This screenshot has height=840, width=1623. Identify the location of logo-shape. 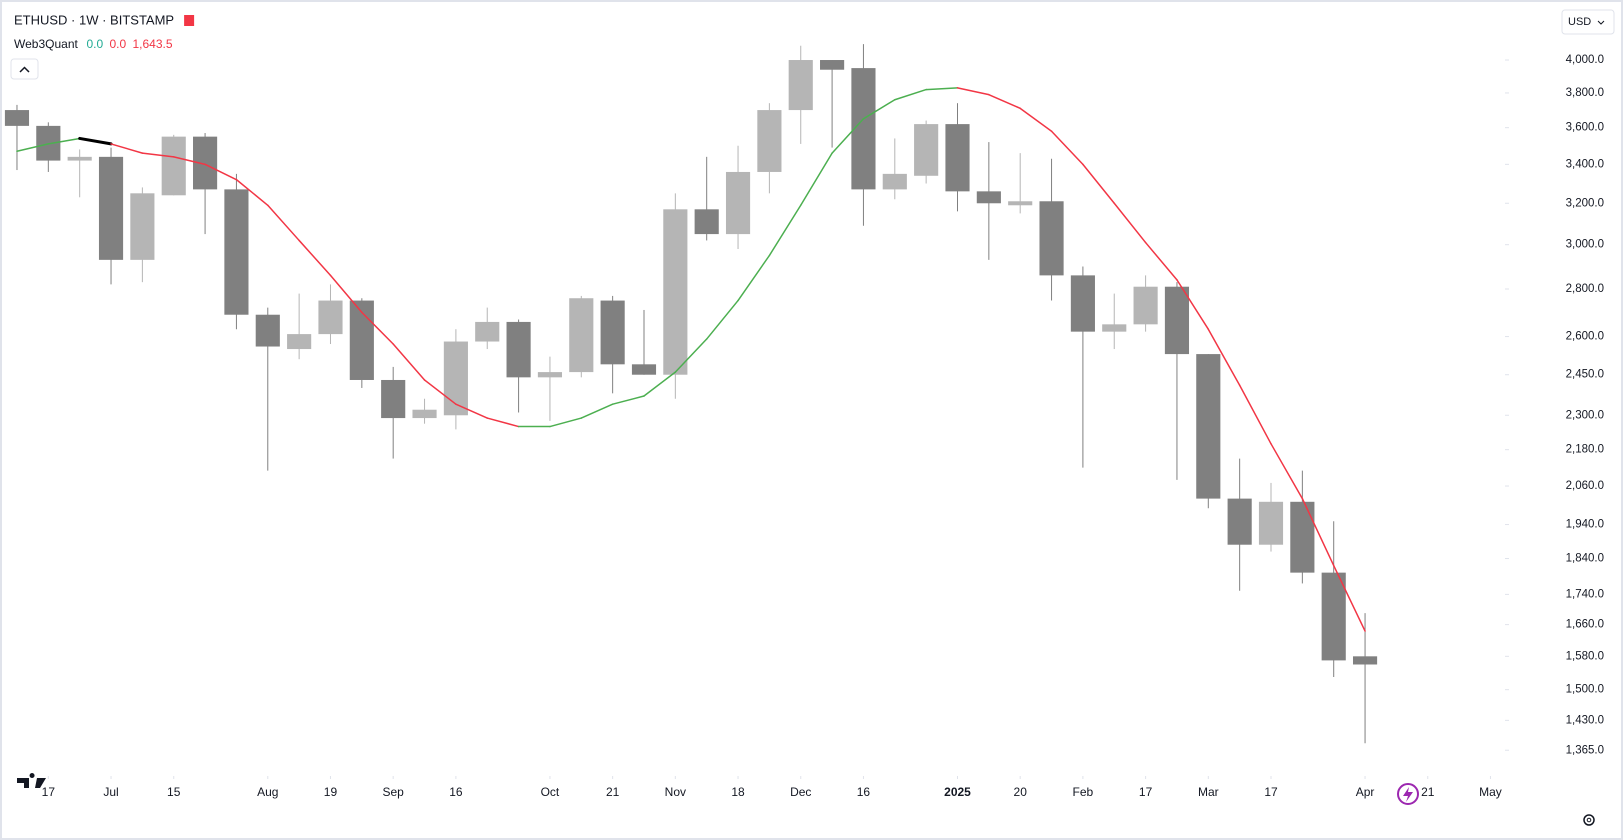
(31, 780).